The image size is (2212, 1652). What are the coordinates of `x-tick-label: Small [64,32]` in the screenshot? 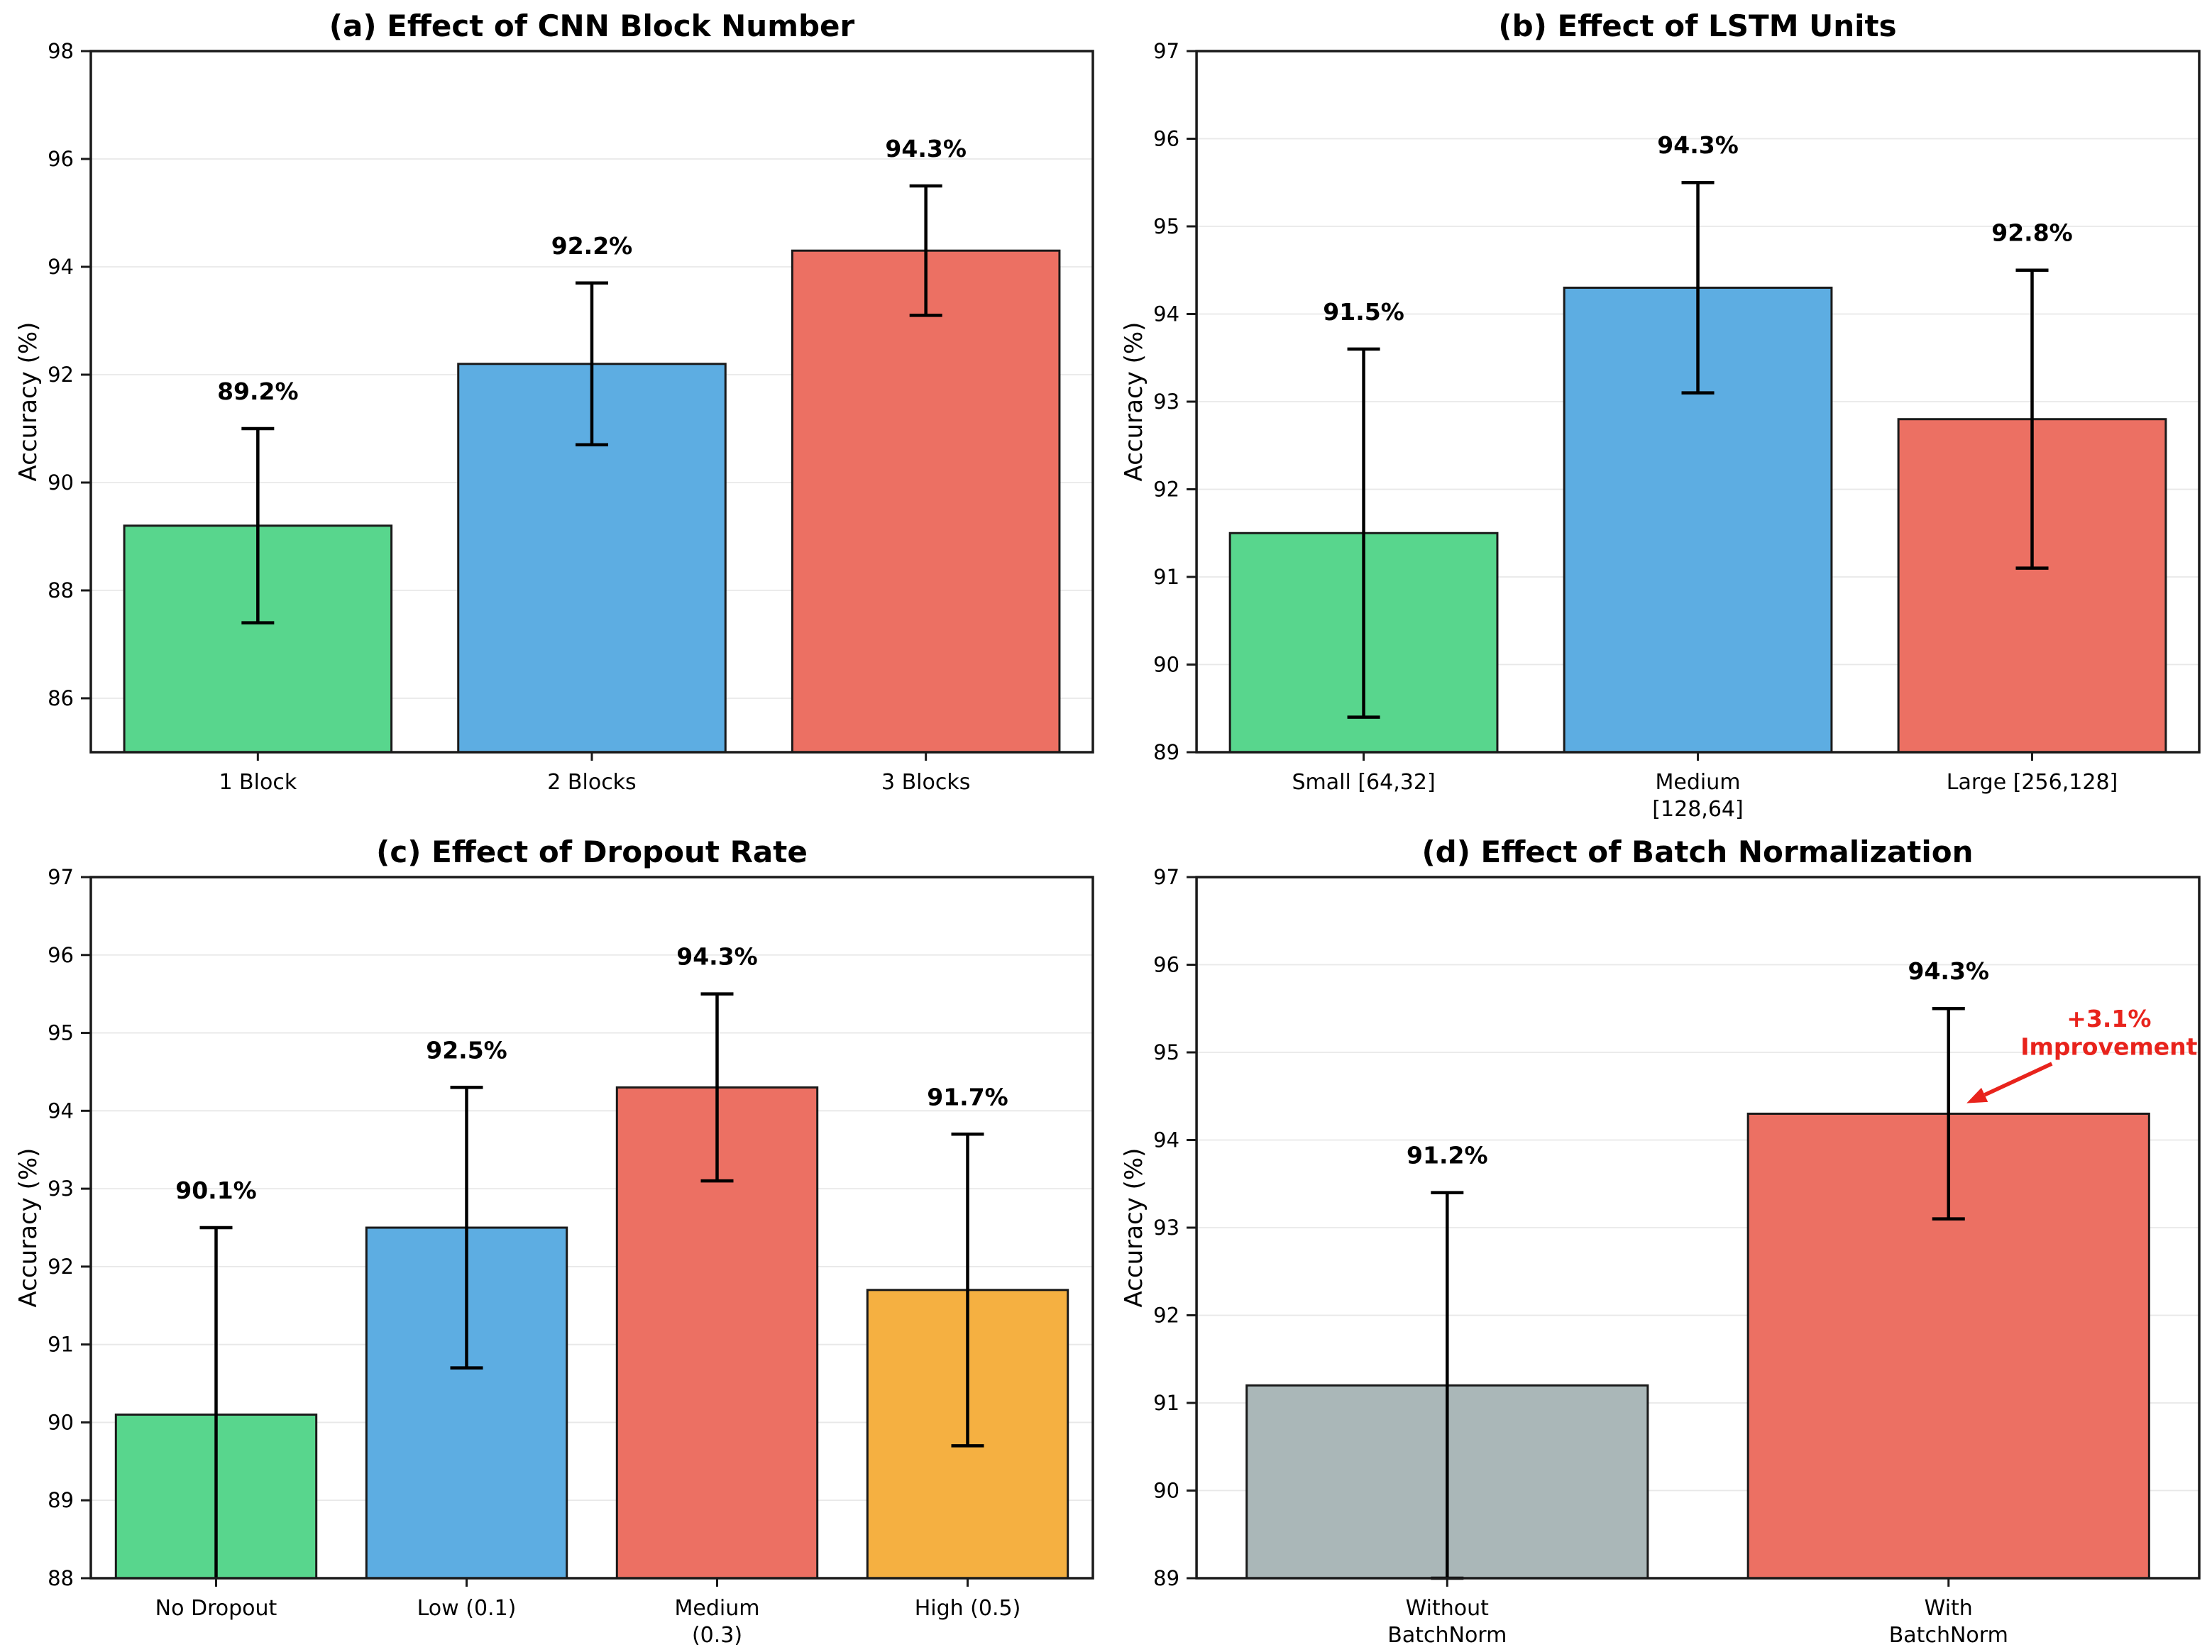 It's located at (1363, 783).